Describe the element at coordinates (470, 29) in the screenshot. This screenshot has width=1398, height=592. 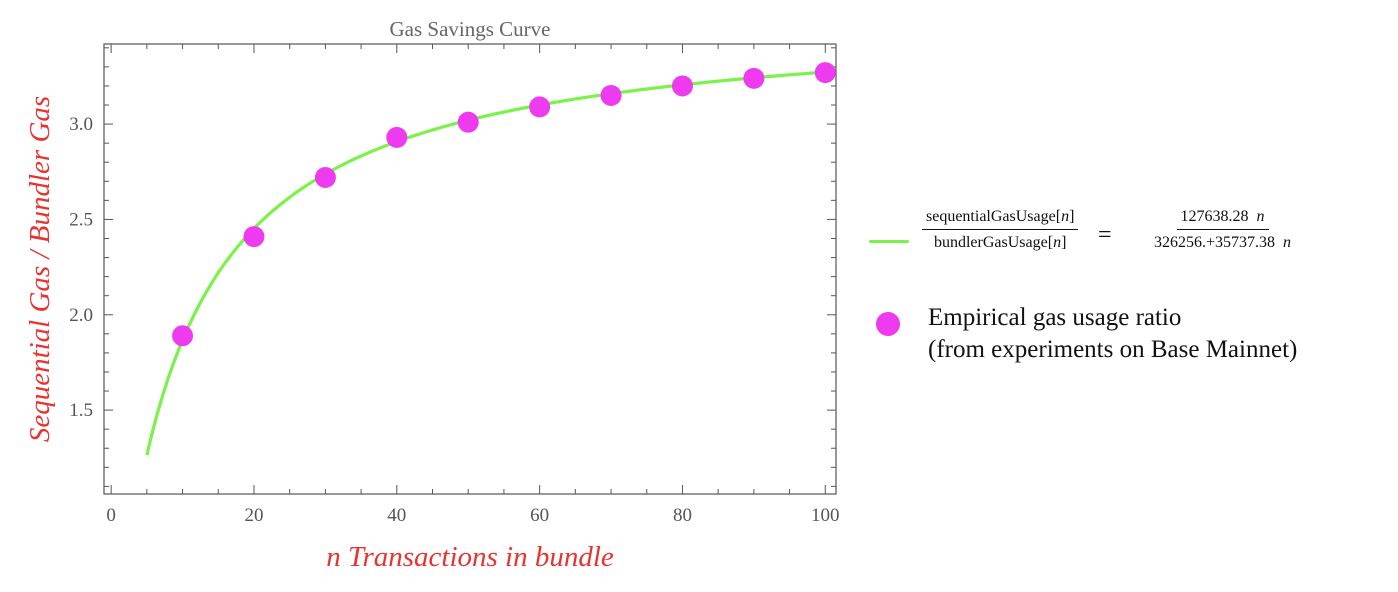
I see `chart-title: Gas Savings Curve` at that location.